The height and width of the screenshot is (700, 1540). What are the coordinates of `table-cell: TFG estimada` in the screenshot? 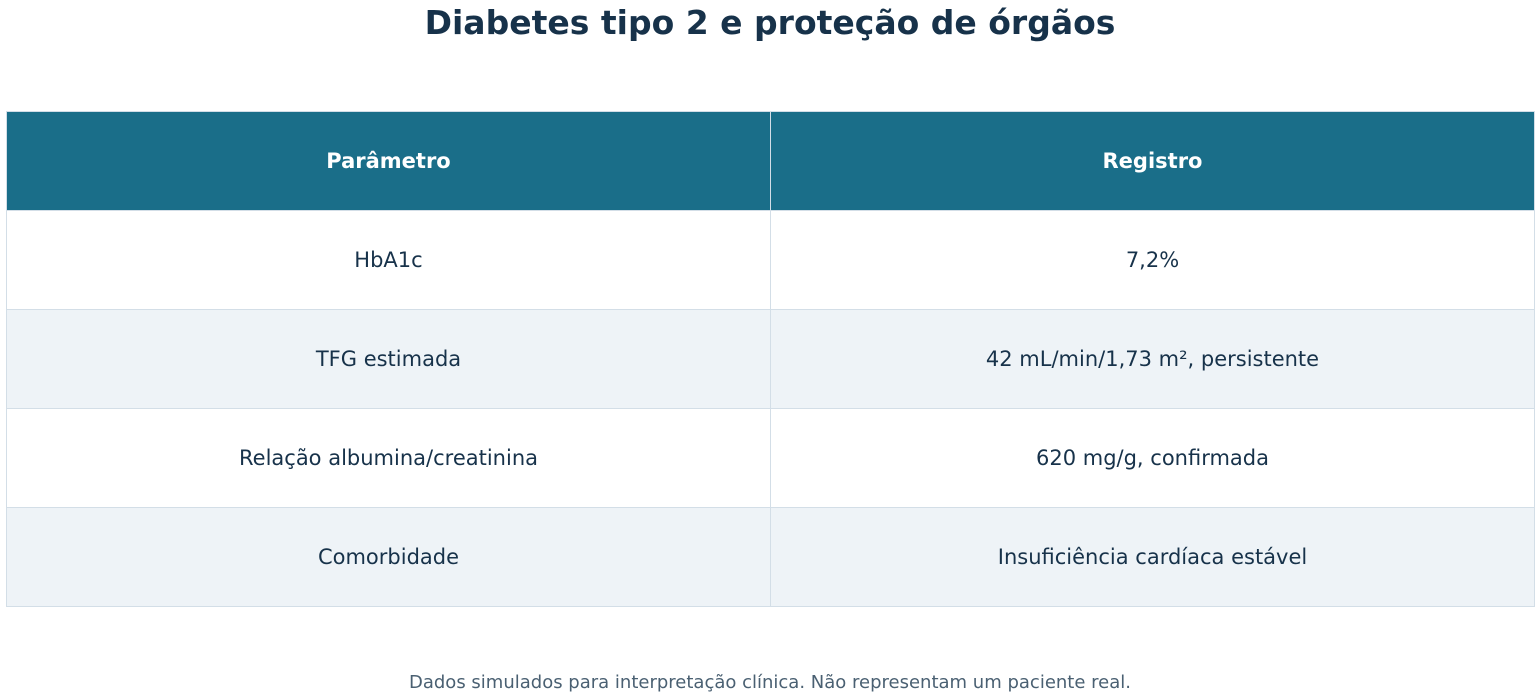 It's located at (388, 359).